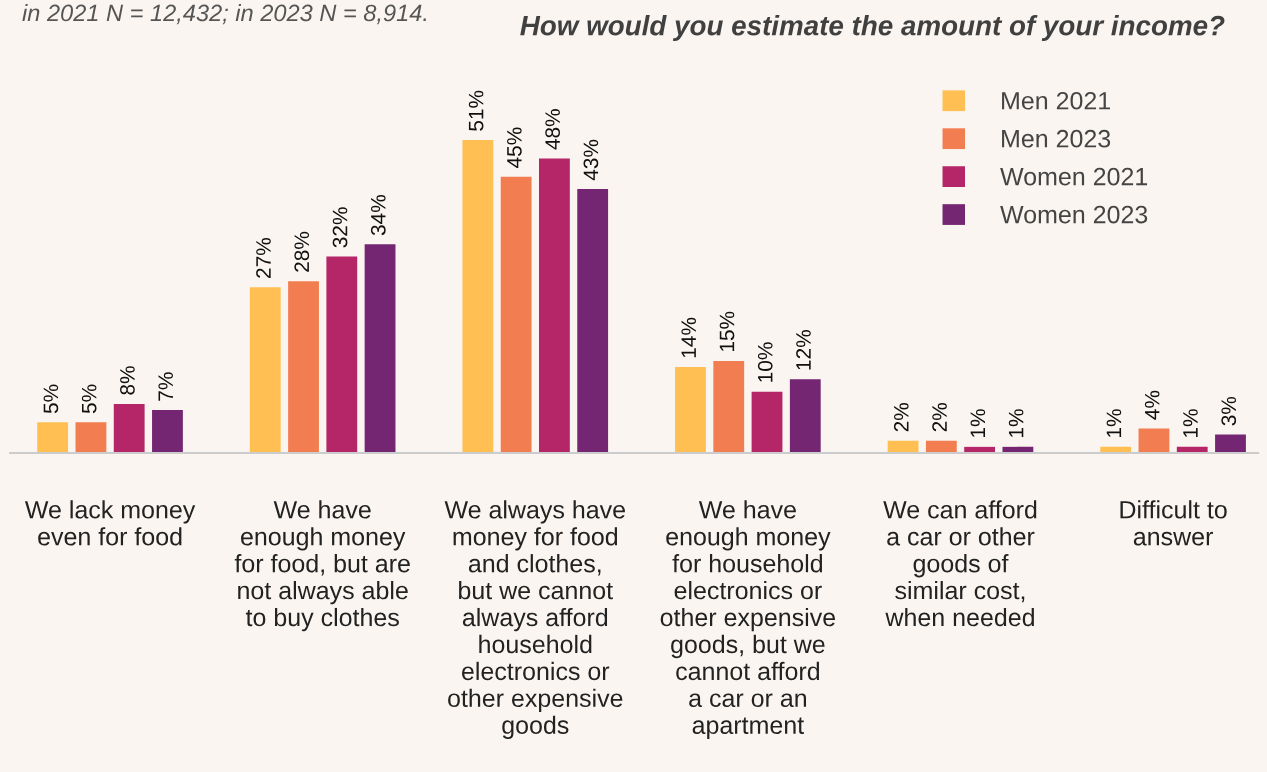 The width and height of the screenshot is (1267, 772). I want to click on data-label: 48%, so click(552, 129).